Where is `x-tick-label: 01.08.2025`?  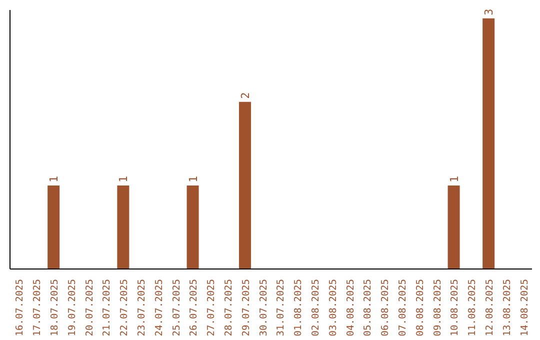
x-tick-label: 01.08.2025 is located at coordinates (298, 307).